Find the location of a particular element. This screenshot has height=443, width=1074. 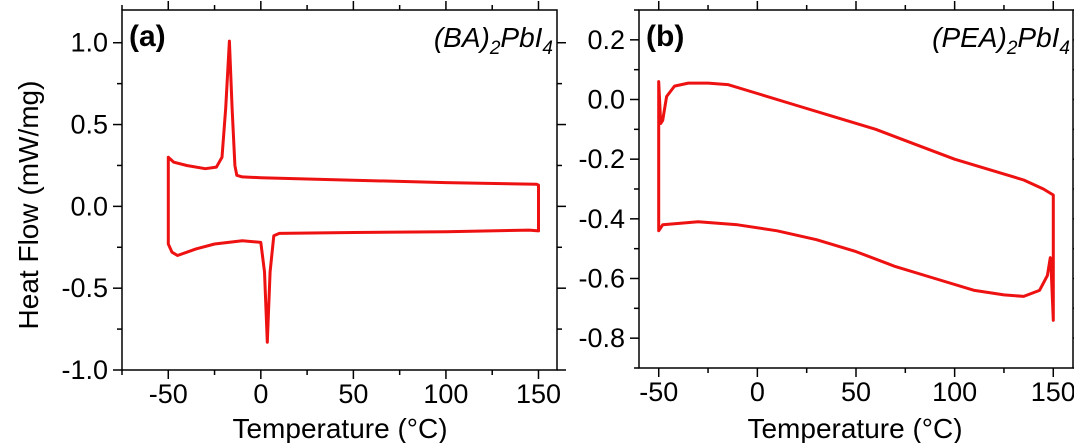

y-tick-label: -0.4 is located at coordinates (601, 219).